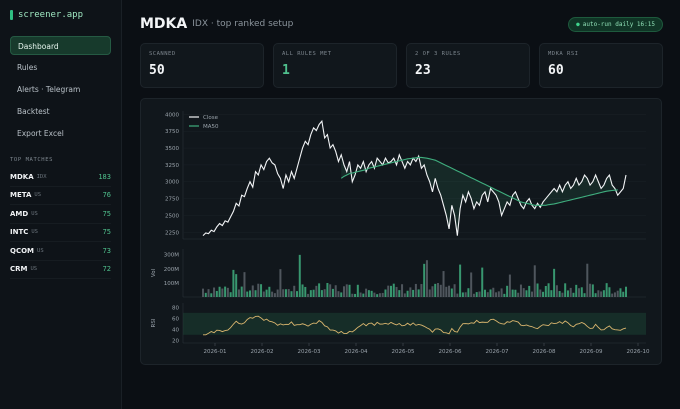 The width and height of the screenshot is (680, 409). I want to click on match-ticker: META, so click(21, 195).